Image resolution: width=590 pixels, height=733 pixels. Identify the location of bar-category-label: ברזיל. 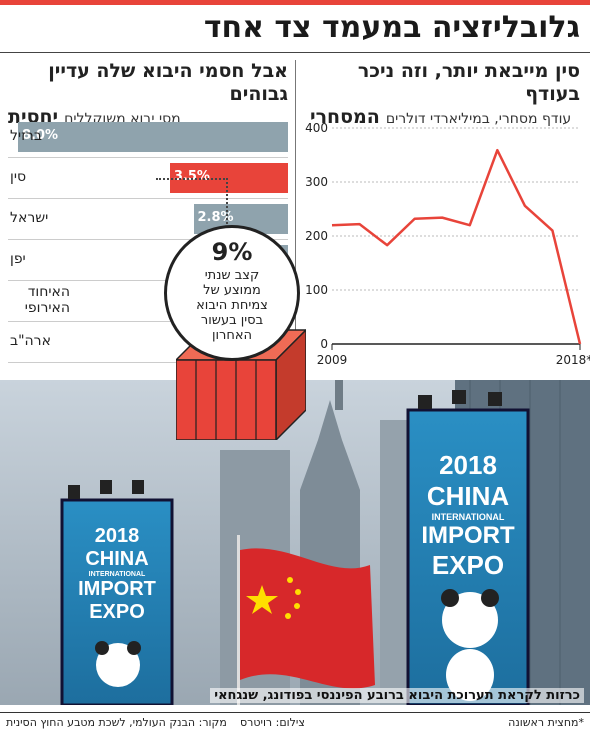
(26, 136).